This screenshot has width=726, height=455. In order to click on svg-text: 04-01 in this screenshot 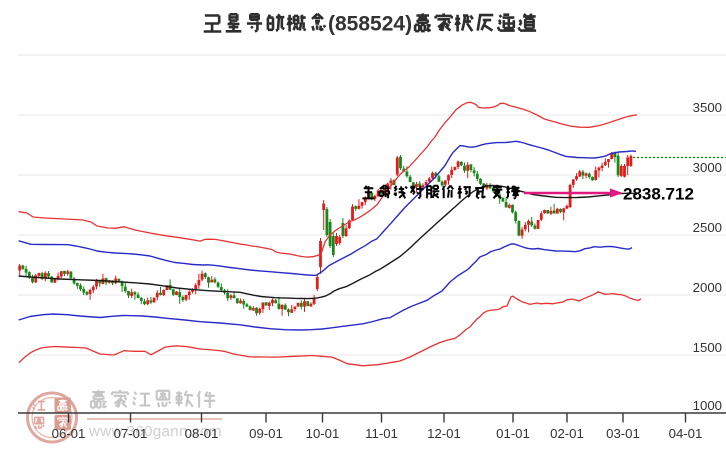, I will do `click(686, 433)`.